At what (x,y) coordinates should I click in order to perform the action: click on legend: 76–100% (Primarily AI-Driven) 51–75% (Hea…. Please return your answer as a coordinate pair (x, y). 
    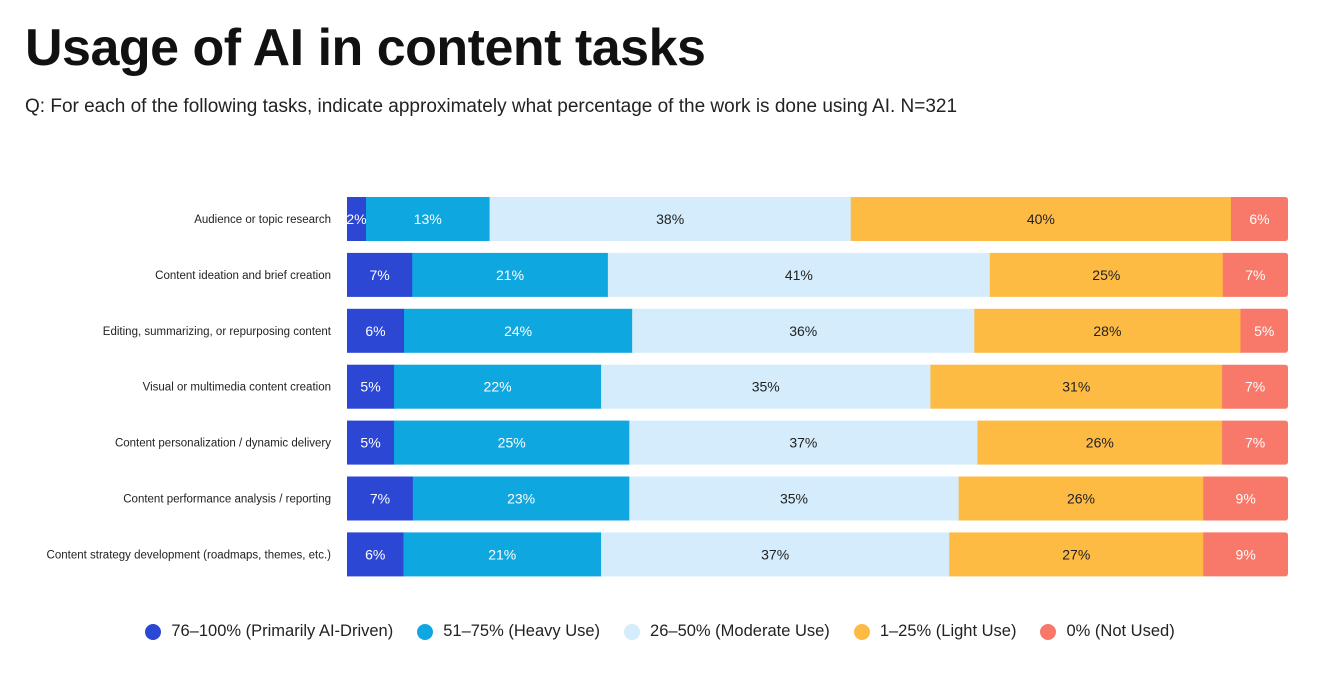
    Looking at the image, I should click on (660, 631).